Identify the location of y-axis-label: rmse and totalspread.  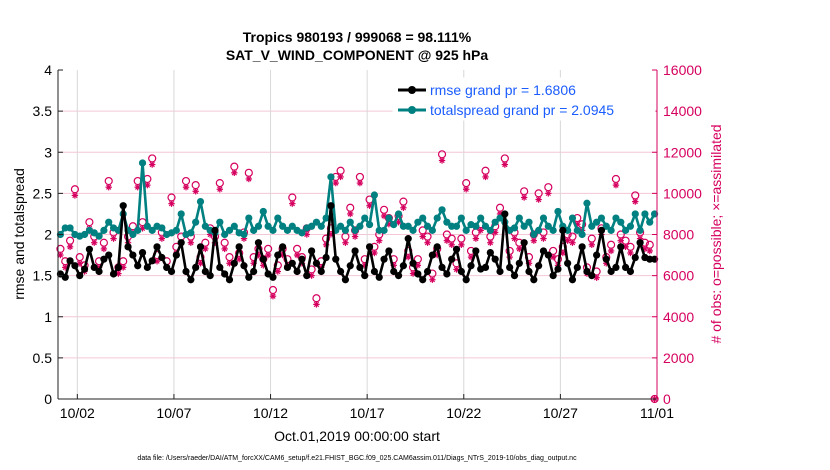
(19, 234).